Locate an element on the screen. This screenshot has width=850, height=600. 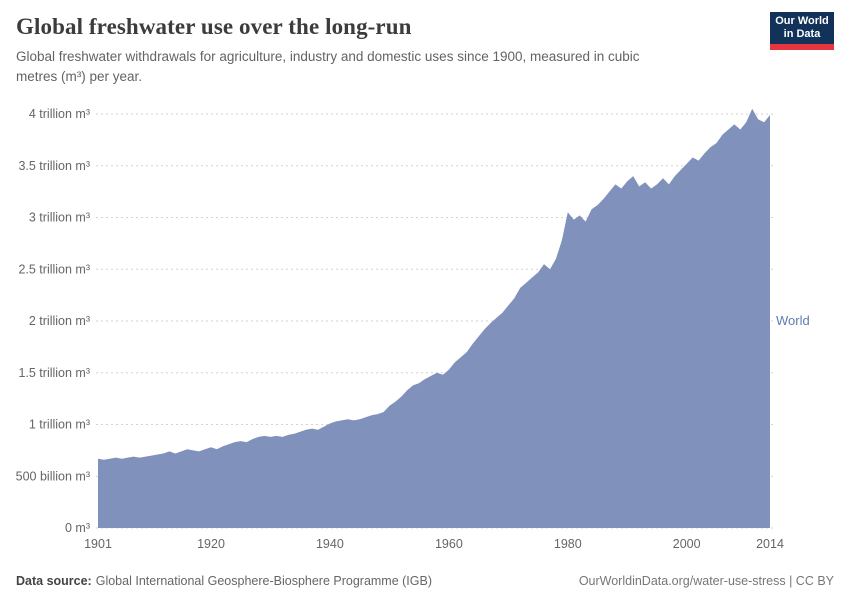
owid-logo-line1: Our World is located at coordinates (802, 21).